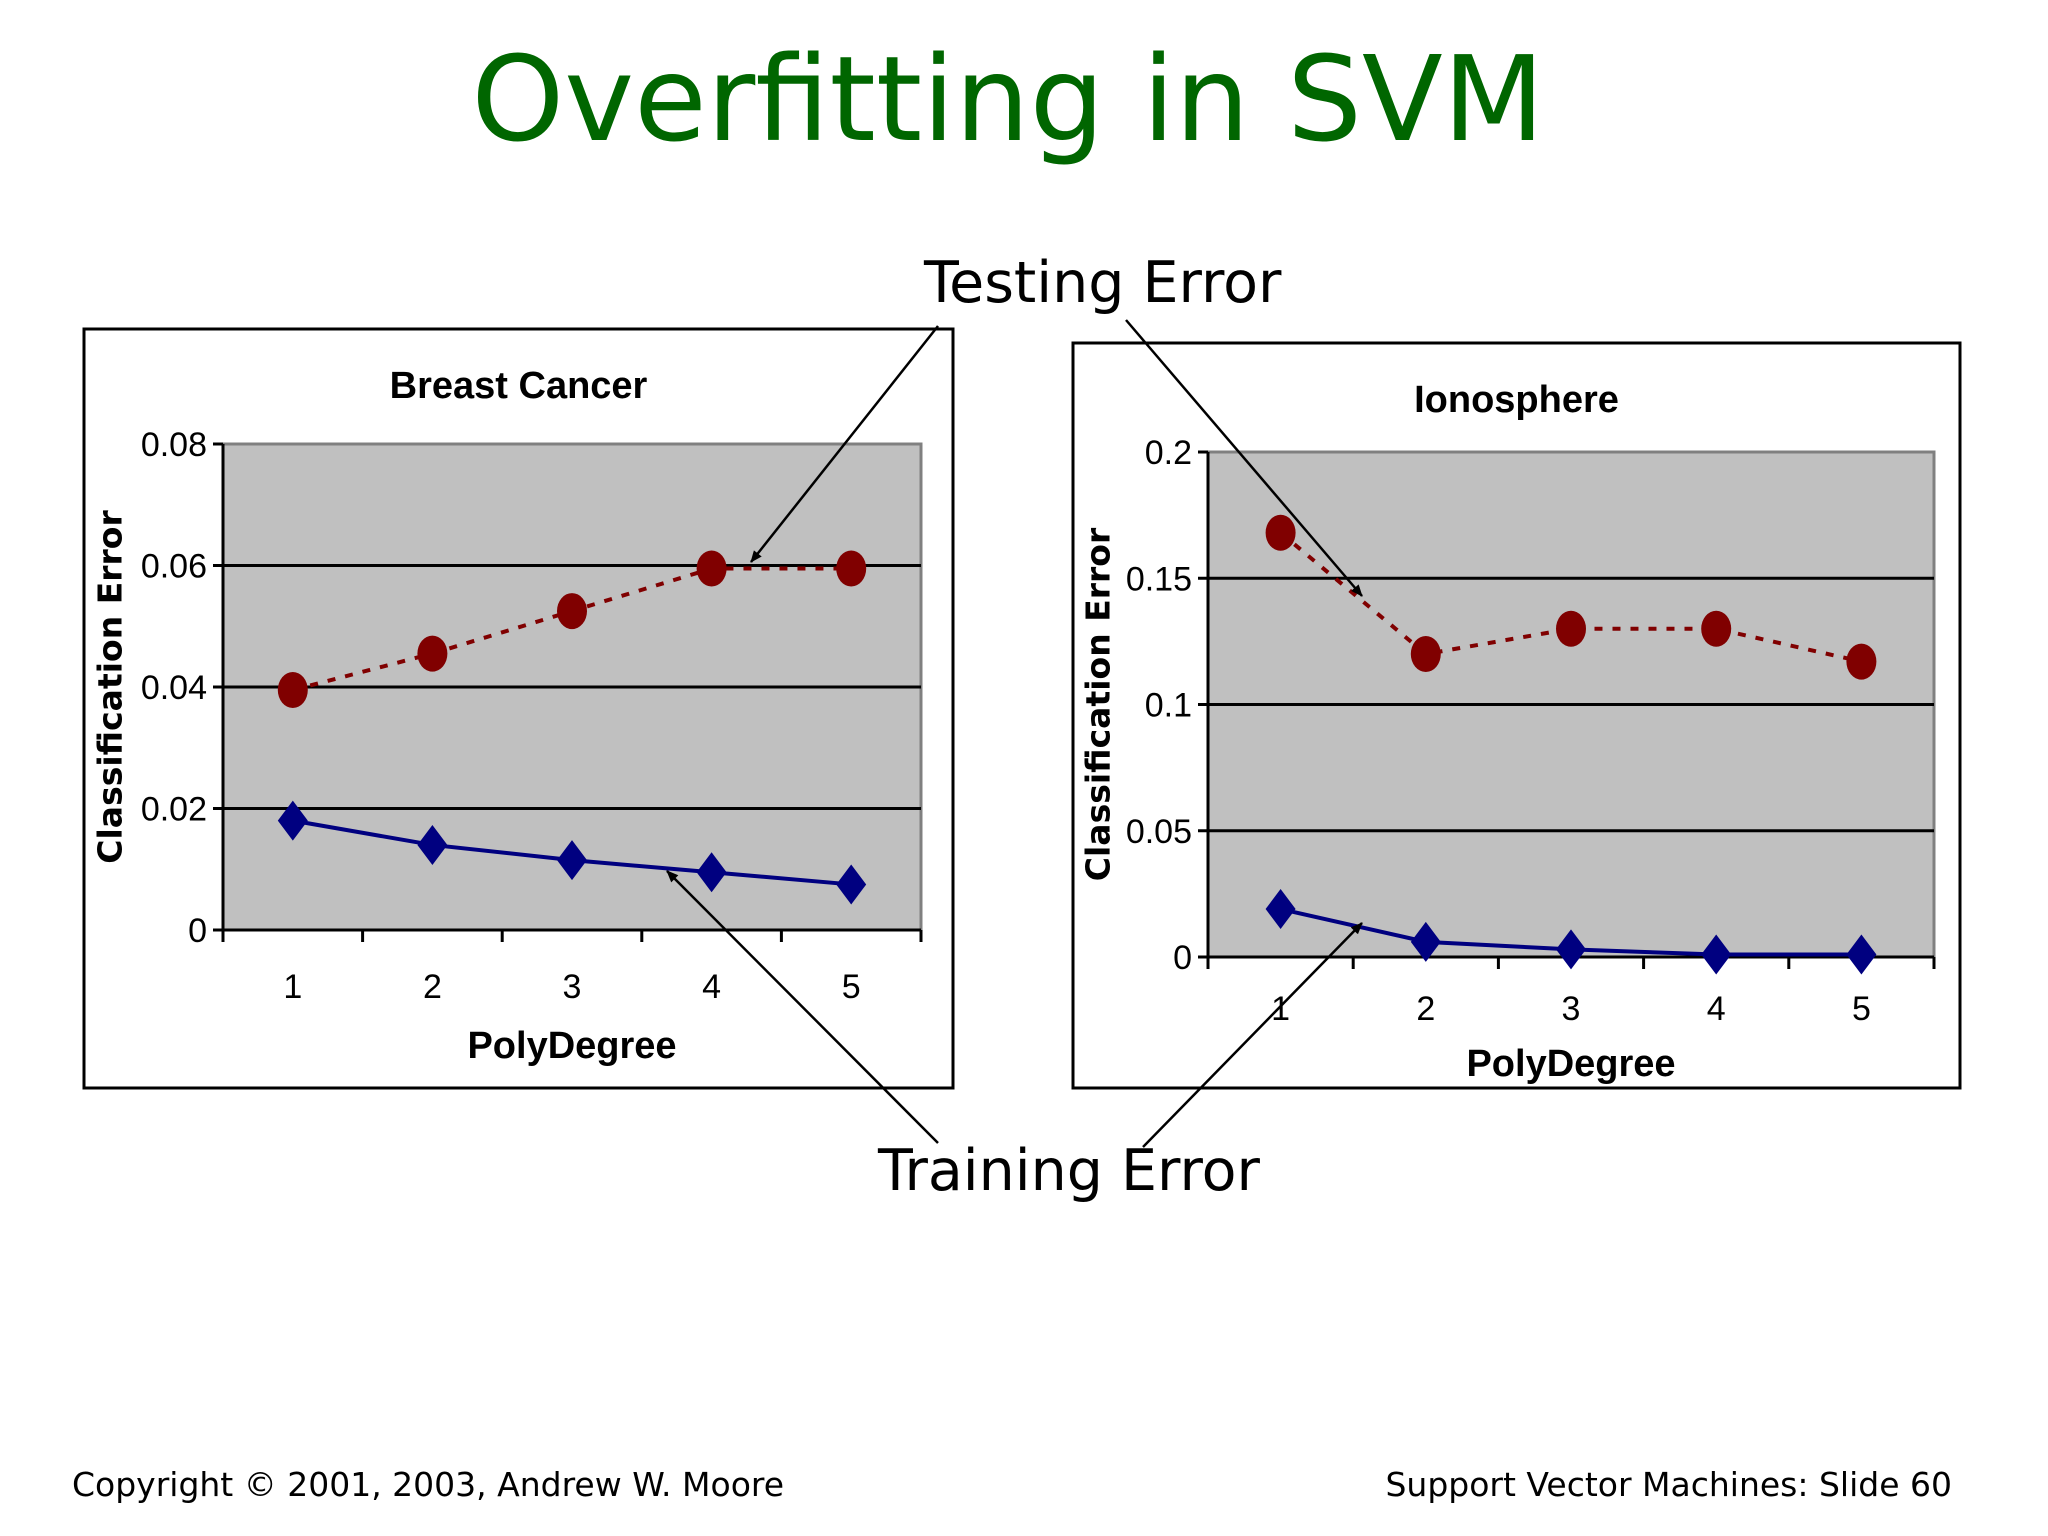  What do you see at coordinates (1244, 458) in the screenshot?
I see `testing-arrow-right` at bounding box center [1244, 458].